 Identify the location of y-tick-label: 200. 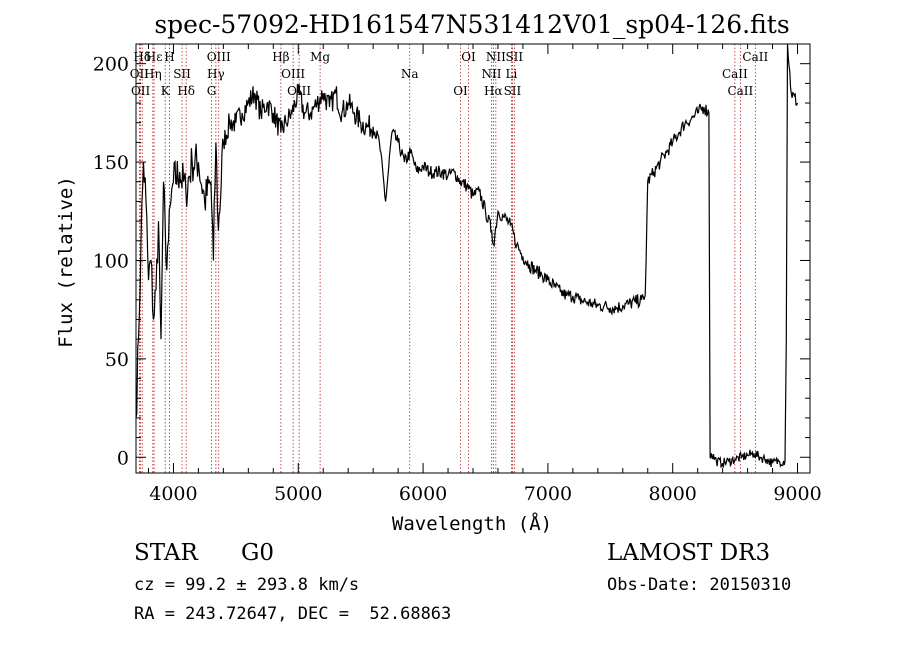
(111, 65).